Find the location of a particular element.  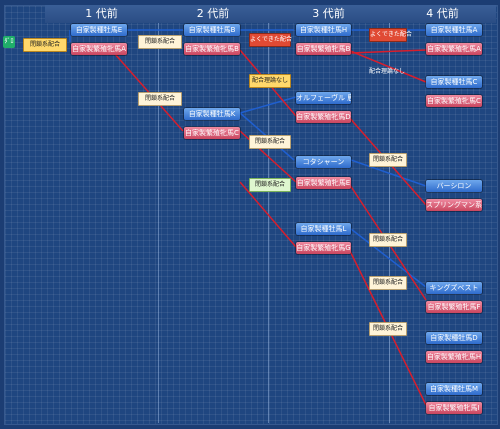

sire-node: 自家製種牡馬M is located at coordinates (454, 389).